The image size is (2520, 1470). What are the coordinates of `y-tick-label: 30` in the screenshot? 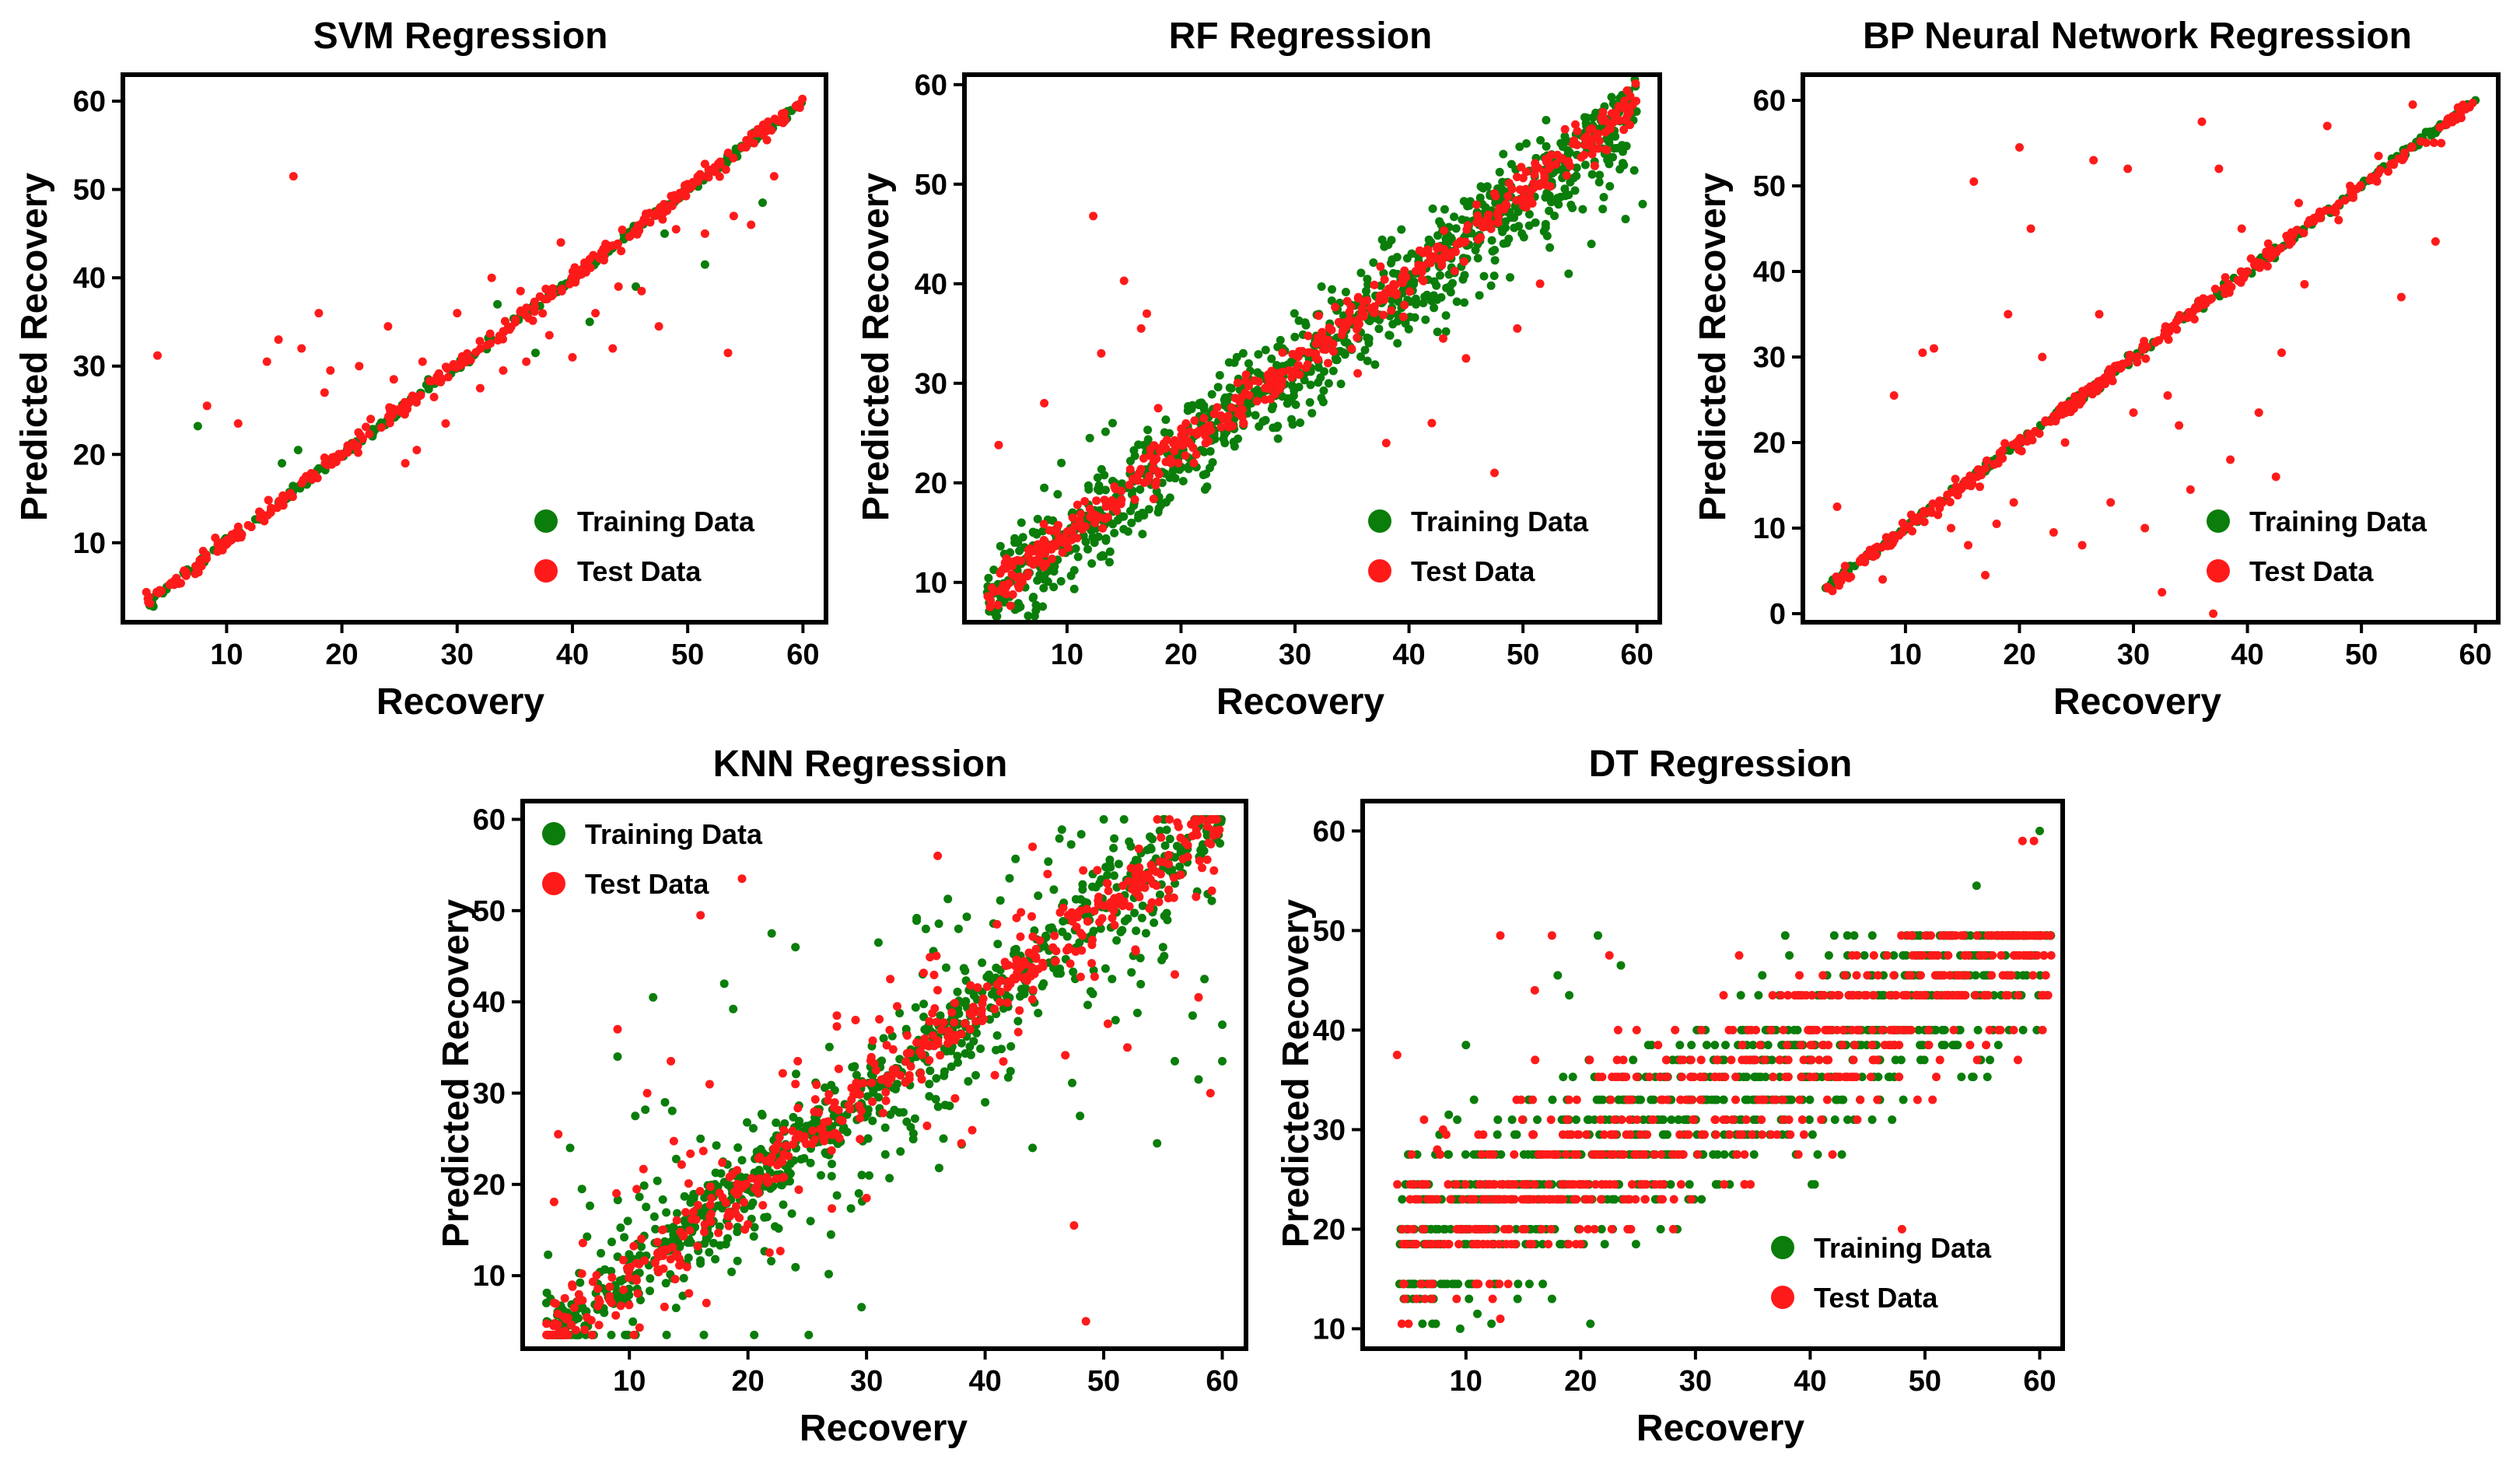 It's located at (490, 1094).